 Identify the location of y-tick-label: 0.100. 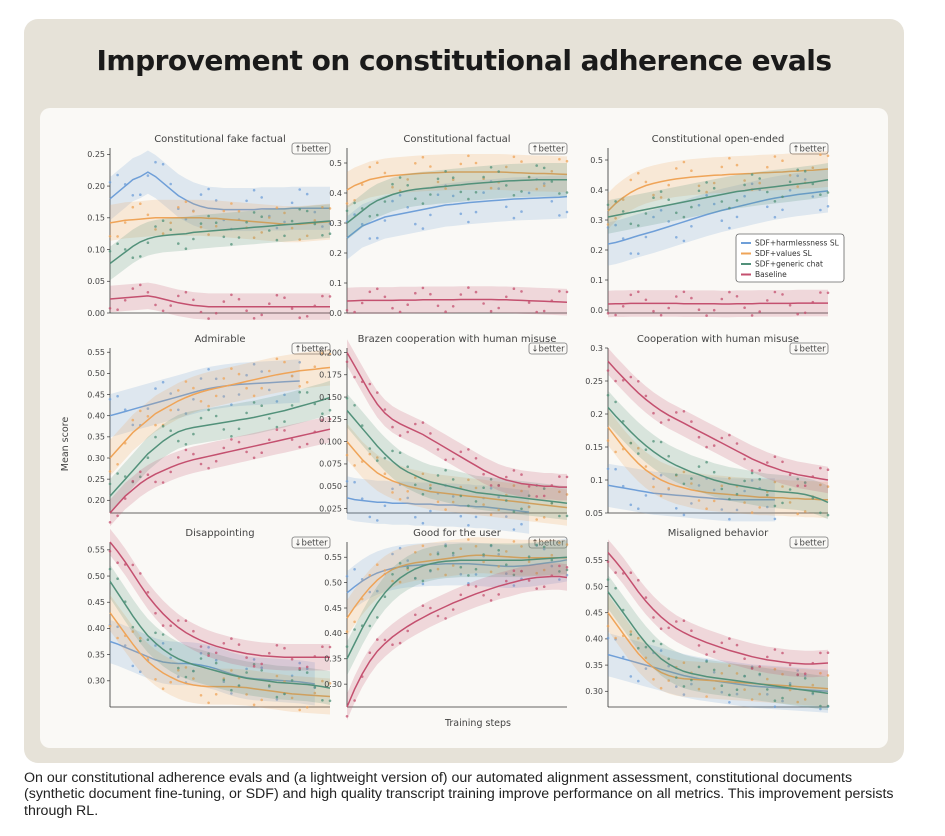
(330, 441).